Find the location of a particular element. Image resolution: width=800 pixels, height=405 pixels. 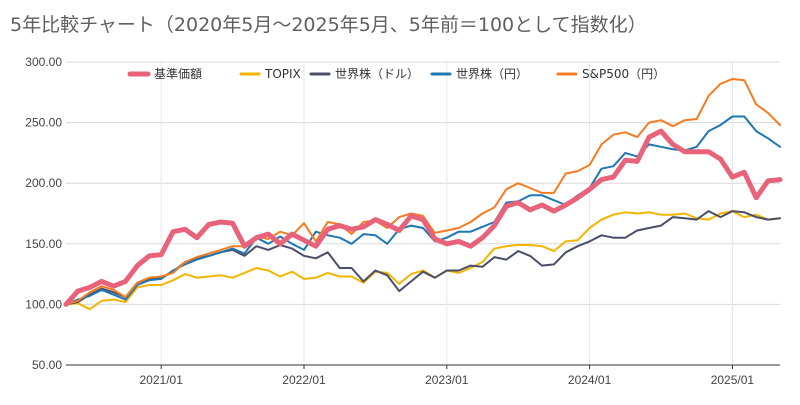

x-tick-label: 2023/01 is located at coordinates (447, 380).